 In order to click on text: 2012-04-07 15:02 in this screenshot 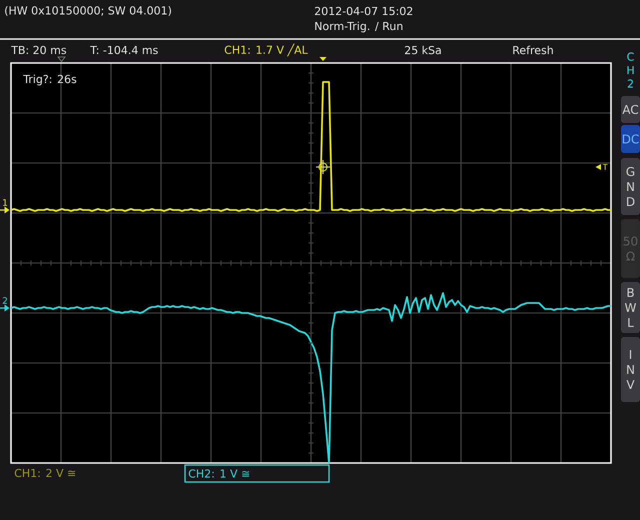, I will do `click(363, 11)`.